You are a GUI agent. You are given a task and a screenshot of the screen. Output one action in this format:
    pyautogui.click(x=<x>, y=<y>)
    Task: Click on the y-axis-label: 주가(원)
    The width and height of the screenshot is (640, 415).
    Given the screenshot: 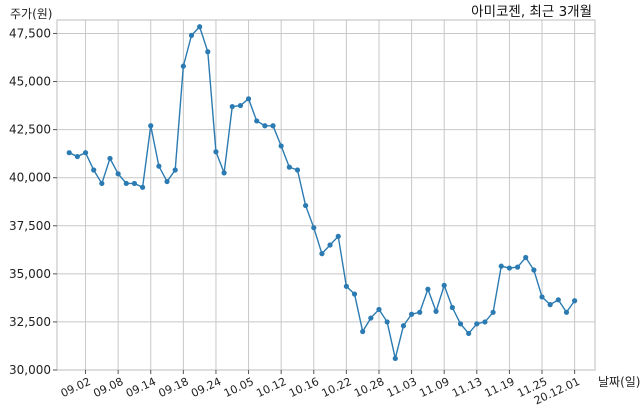 What is the action you would take?
    pyautogui.click(x=31, y=14)
    